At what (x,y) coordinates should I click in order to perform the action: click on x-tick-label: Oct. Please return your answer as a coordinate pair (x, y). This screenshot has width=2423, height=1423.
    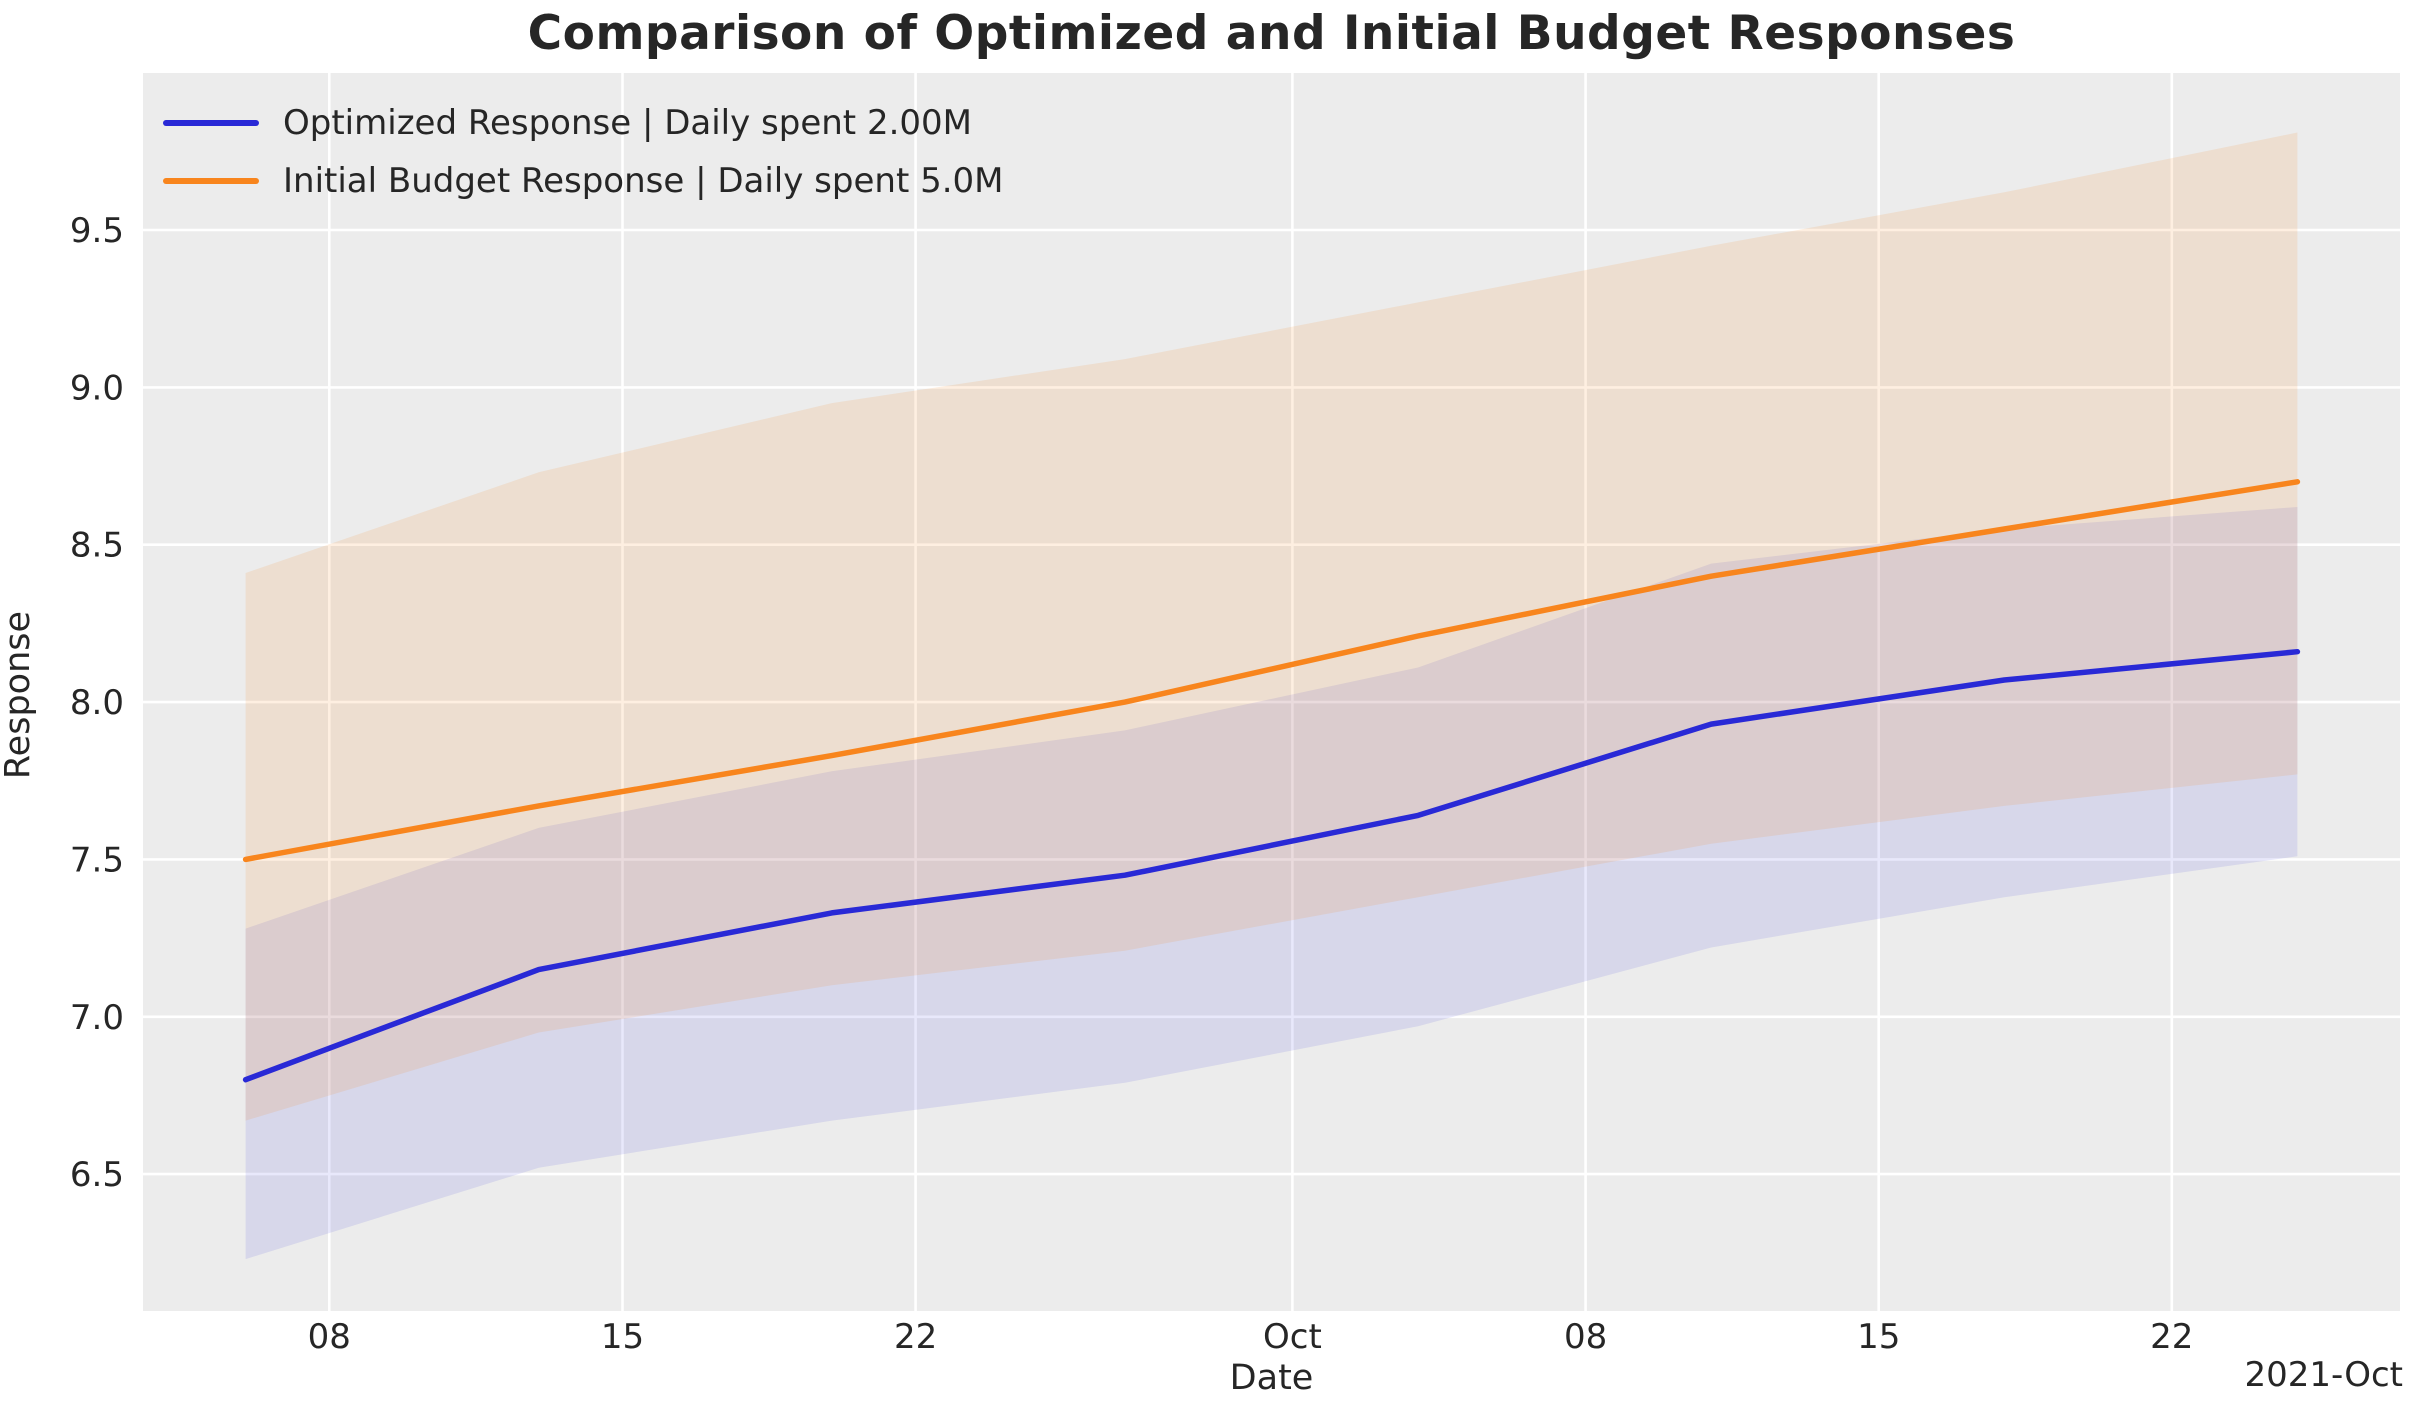
    Looking at the image, I should click on (1292, 1337).